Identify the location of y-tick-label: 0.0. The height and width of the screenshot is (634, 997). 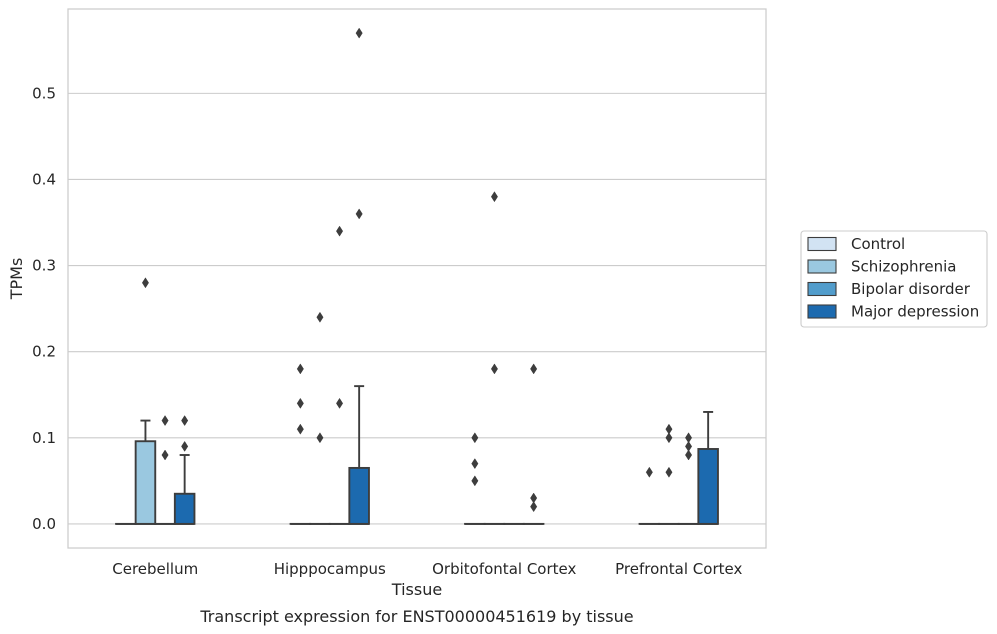
(44, 524).